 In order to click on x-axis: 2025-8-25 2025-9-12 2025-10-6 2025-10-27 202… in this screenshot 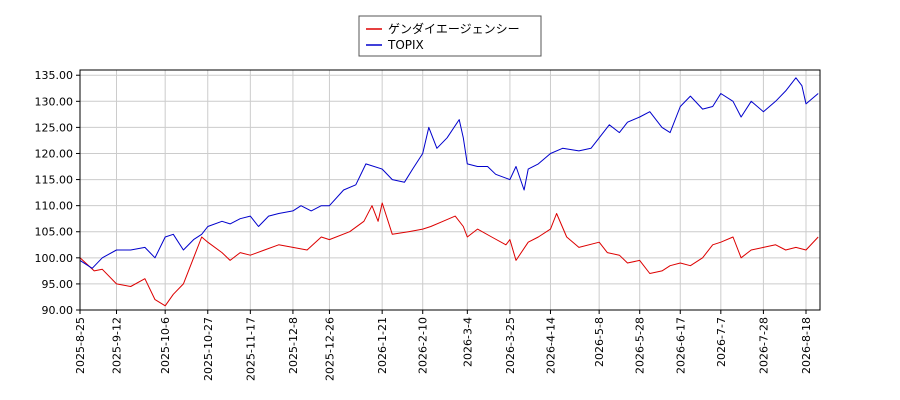, I will do `click(443, 345)`.